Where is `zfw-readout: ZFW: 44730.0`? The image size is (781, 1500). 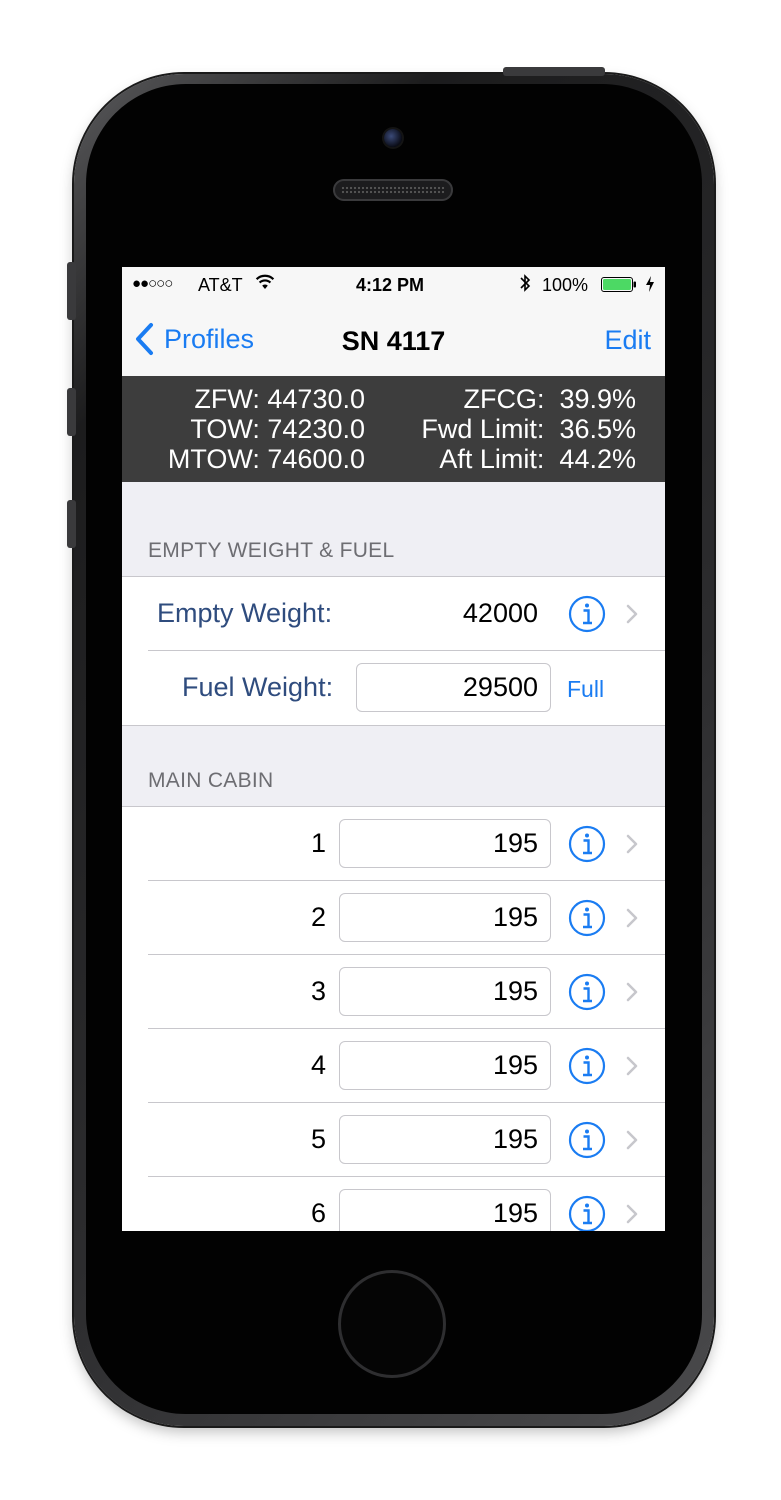 zfw-readout: ZFW: 44730.0 is located at coordinates (279, 399).